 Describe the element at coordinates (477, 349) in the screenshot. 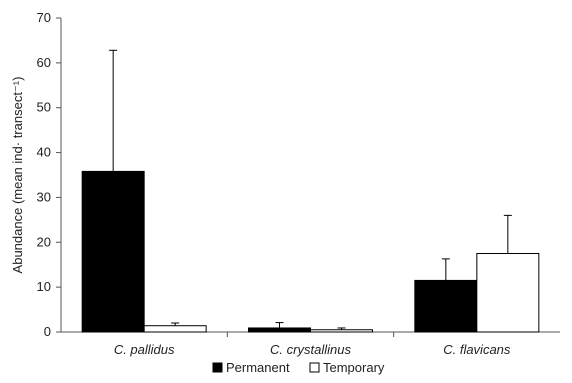

I see `x-tick-label: C. flavicans` at that location.